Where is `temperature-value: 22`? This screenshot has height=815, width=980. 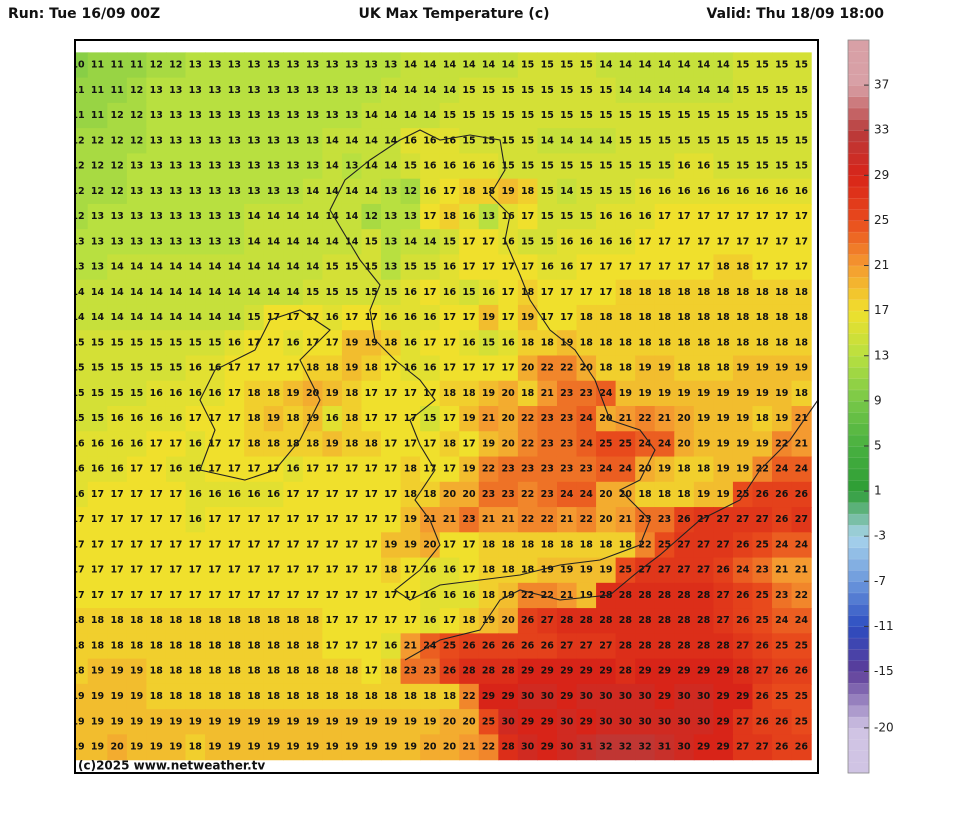 temperature-value: 22 is located at coordinates (547, 595).